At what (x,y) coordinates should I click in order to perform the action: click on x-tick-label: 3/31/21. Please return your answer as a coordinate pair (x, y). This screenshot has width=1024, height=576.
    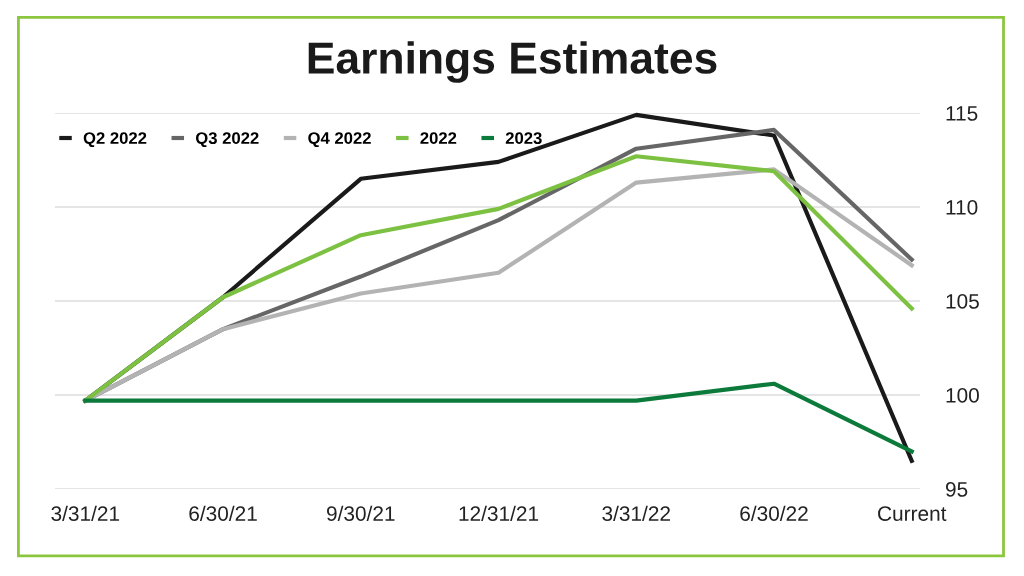
    Looking at the image, I should click on (85, 513).